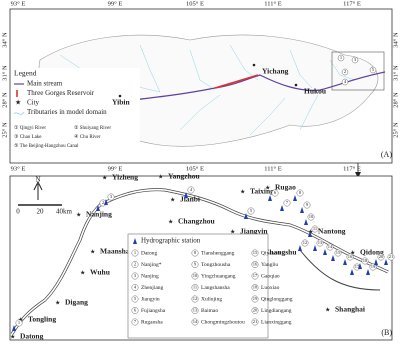 Image resolution: width=400 pixels, height=344 pixels. I want to click on lon-label: 93° E, so click(18, 3).